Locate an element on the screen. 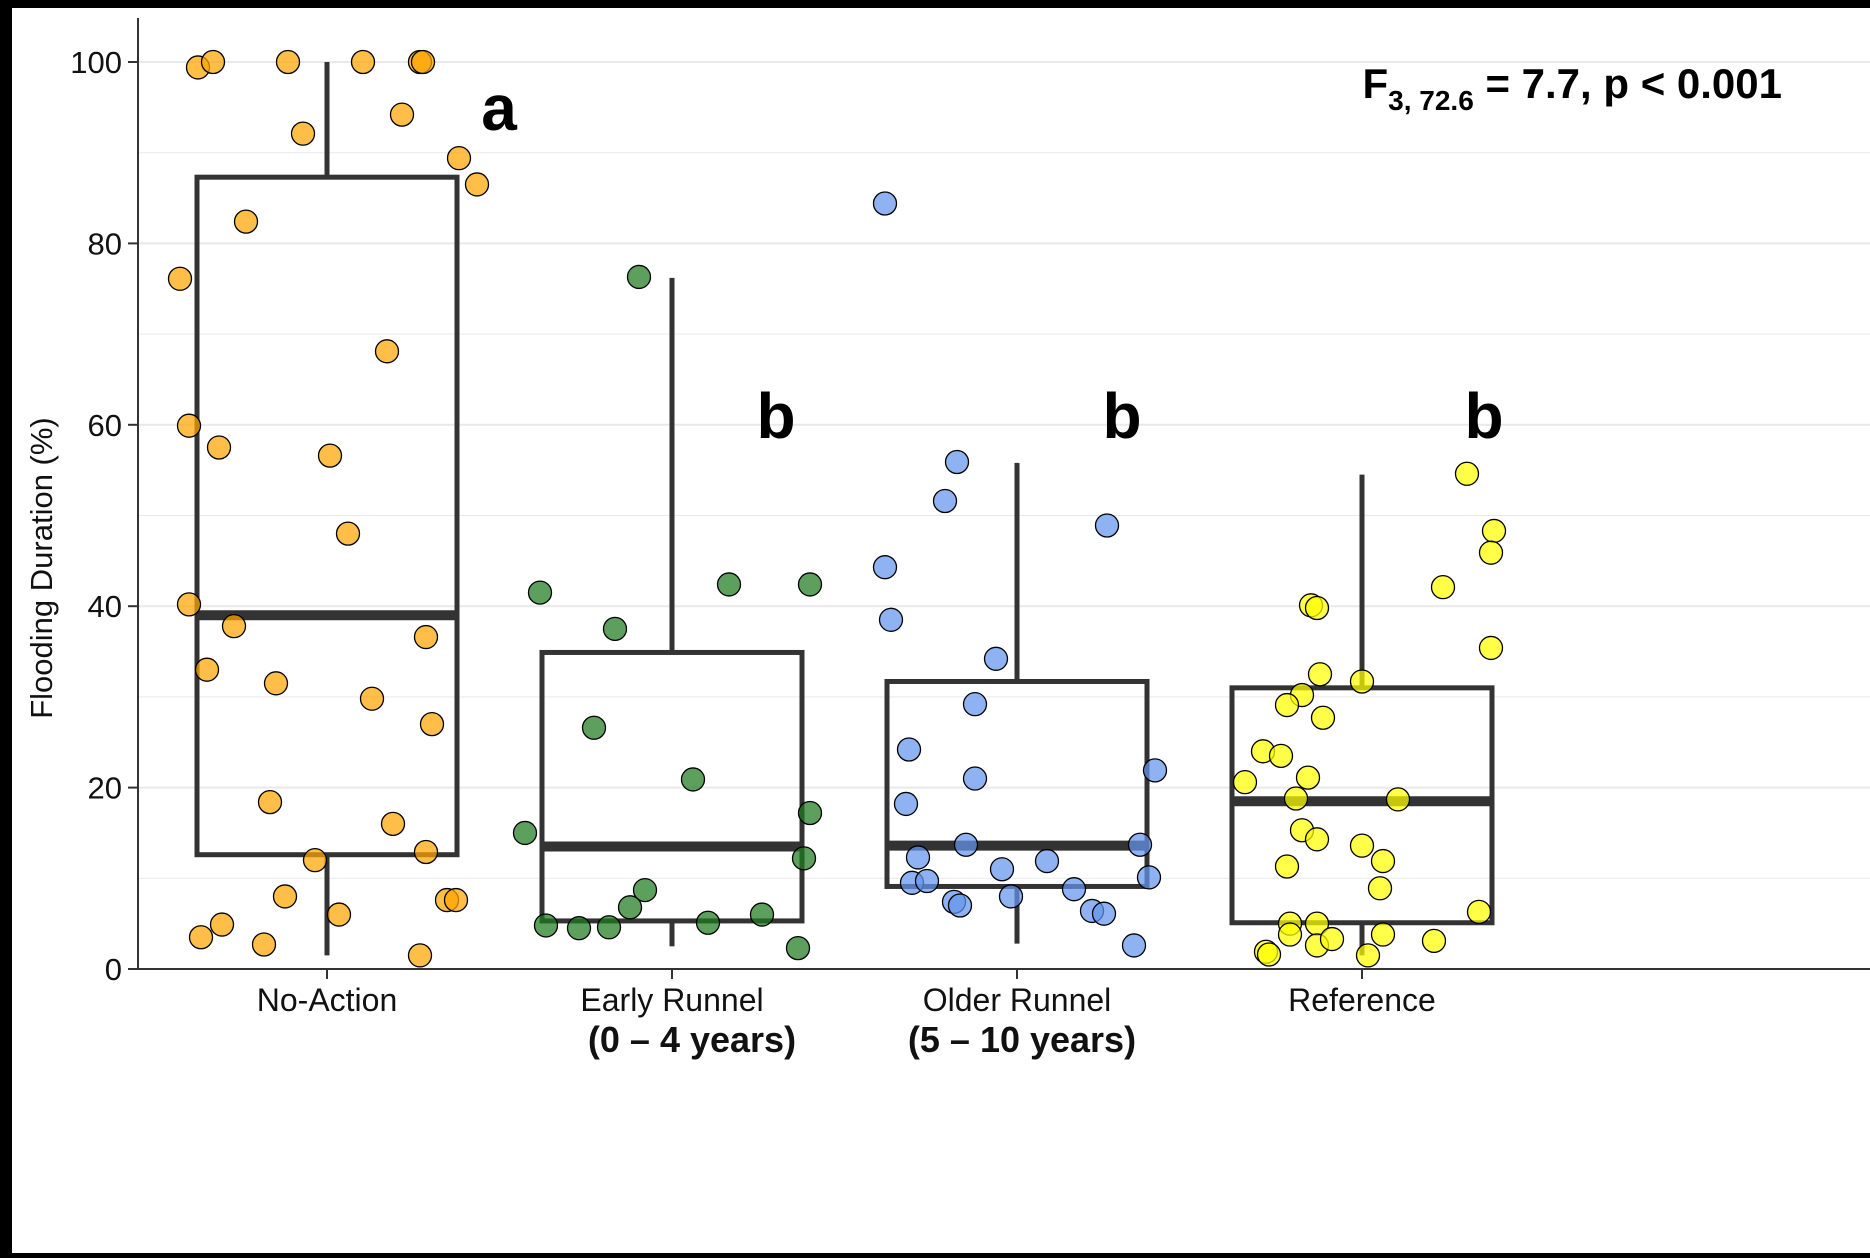  stat-annotation: F3, 72.6 = 7.7, p < 0.001 is located at coordinates (1572, 88).